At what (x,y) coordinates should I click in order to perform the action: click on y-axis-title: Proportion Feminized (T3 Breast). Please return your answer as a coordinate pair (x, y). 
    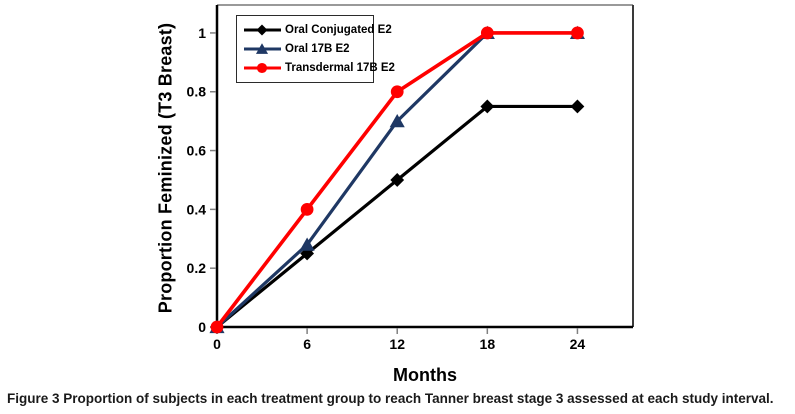
    Looking at the image, I should click on (165, 168).